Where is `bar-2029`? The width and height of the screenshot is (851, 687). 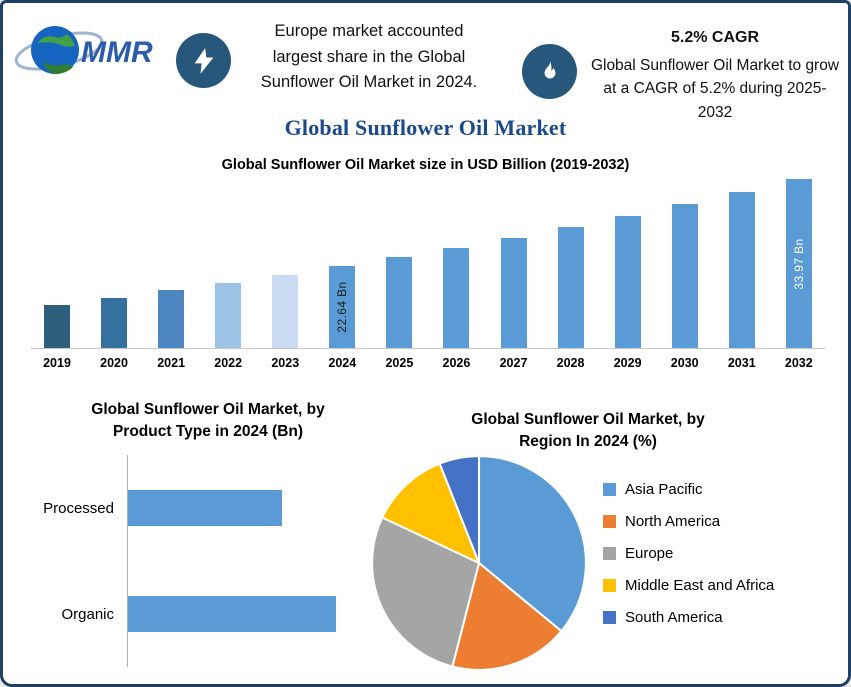 bar-2029 is located at coordinates (627, 282).